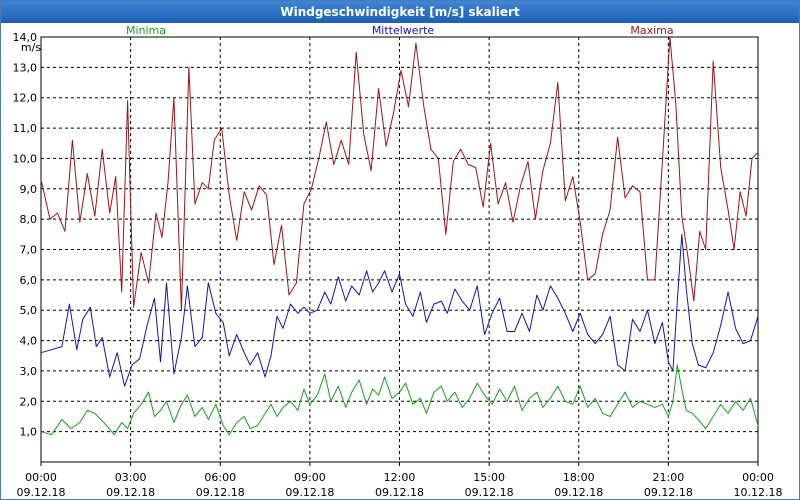 Image resolution: width=800 pixels, height=500 pixels. I want to click on legend-maxima: Maxima, so click(651, 30).